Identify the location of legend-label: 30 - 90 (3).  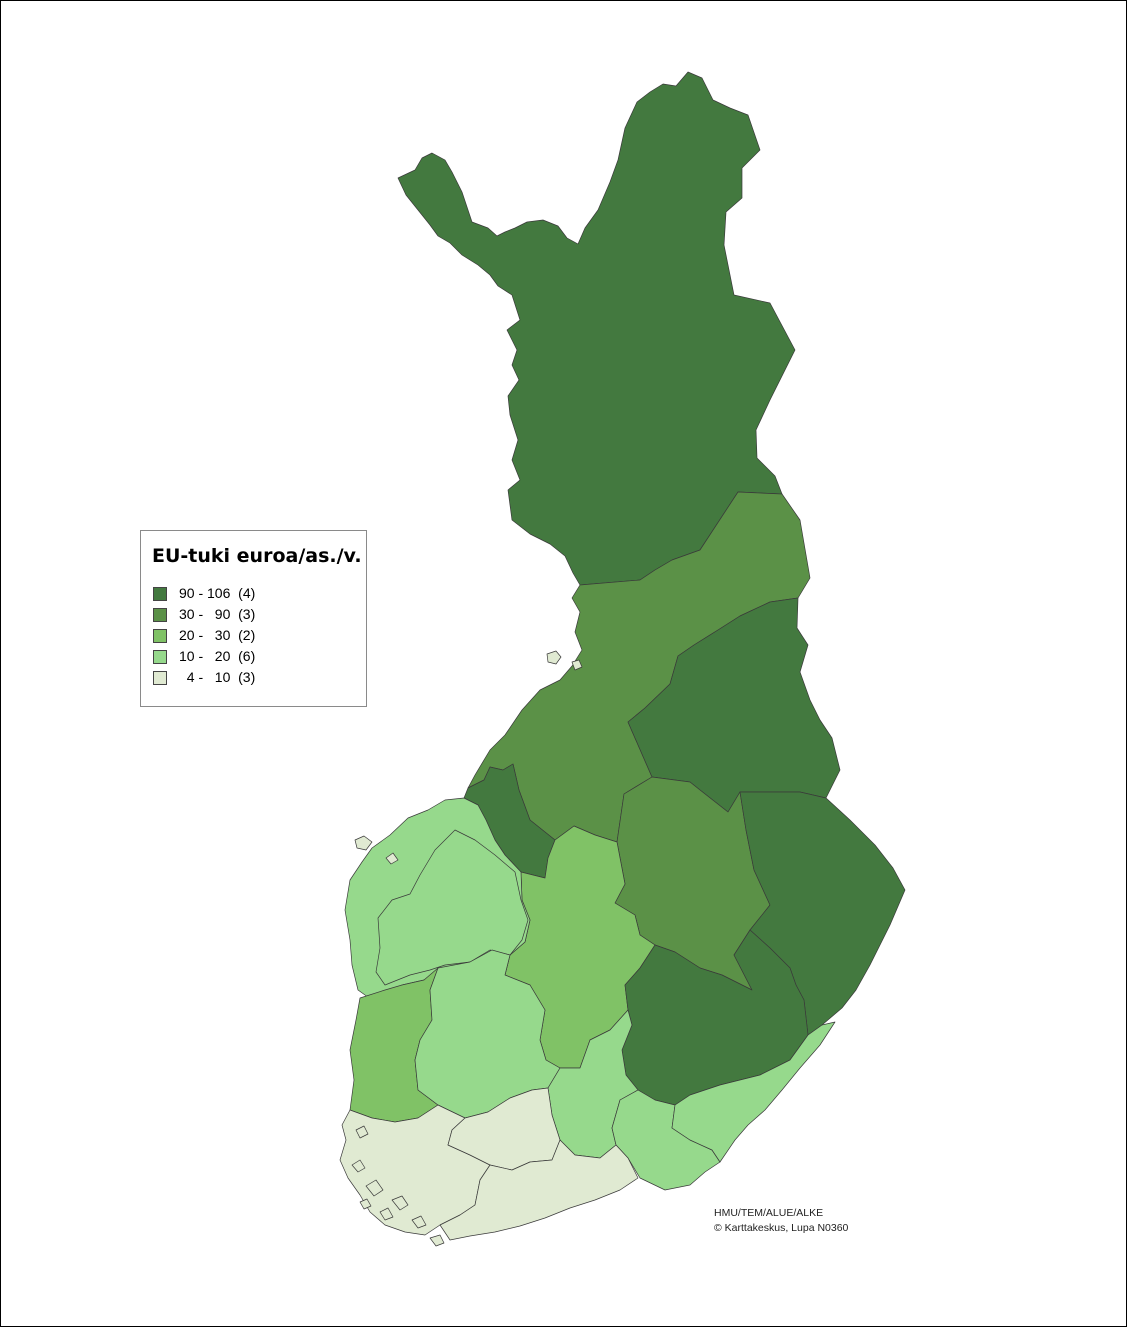
(217, 614).